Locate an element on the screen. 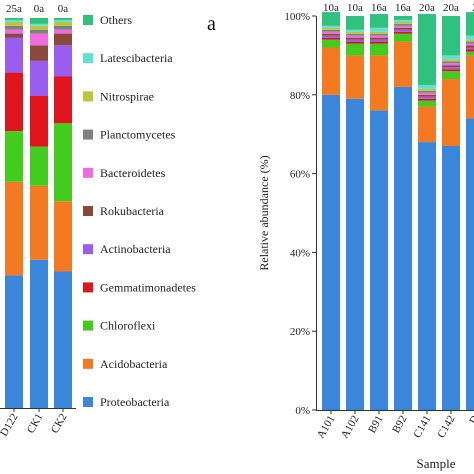 This screenshot has width=474, height=474. x-tick-label: A102 is located at coordinates (350, 427).